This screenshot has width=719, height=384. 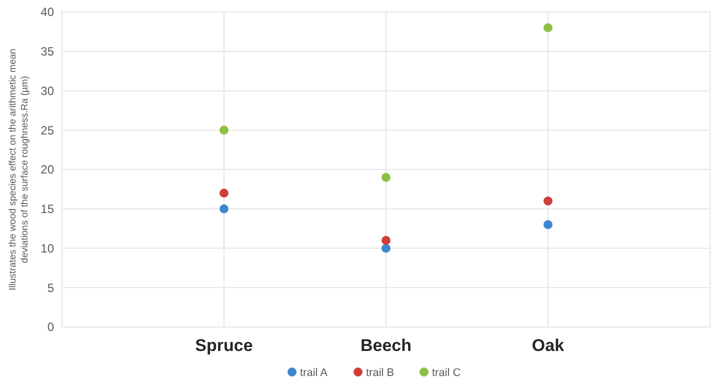 What do you see at coordinates (18, 169) in the screenshot?
I see `y-axis-title: Illustrates the wood species effect on the arithmetic mean deviations of the surface roughness.Ra (µm)` at bounding box center [18, 169].